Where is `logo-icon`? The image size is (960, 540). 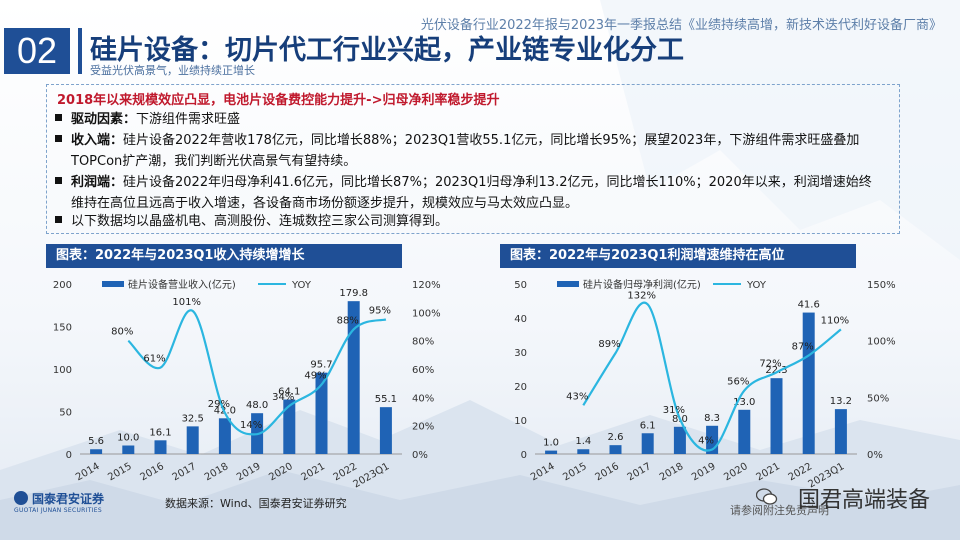 logo-icon is located at coordinates (21, 498).